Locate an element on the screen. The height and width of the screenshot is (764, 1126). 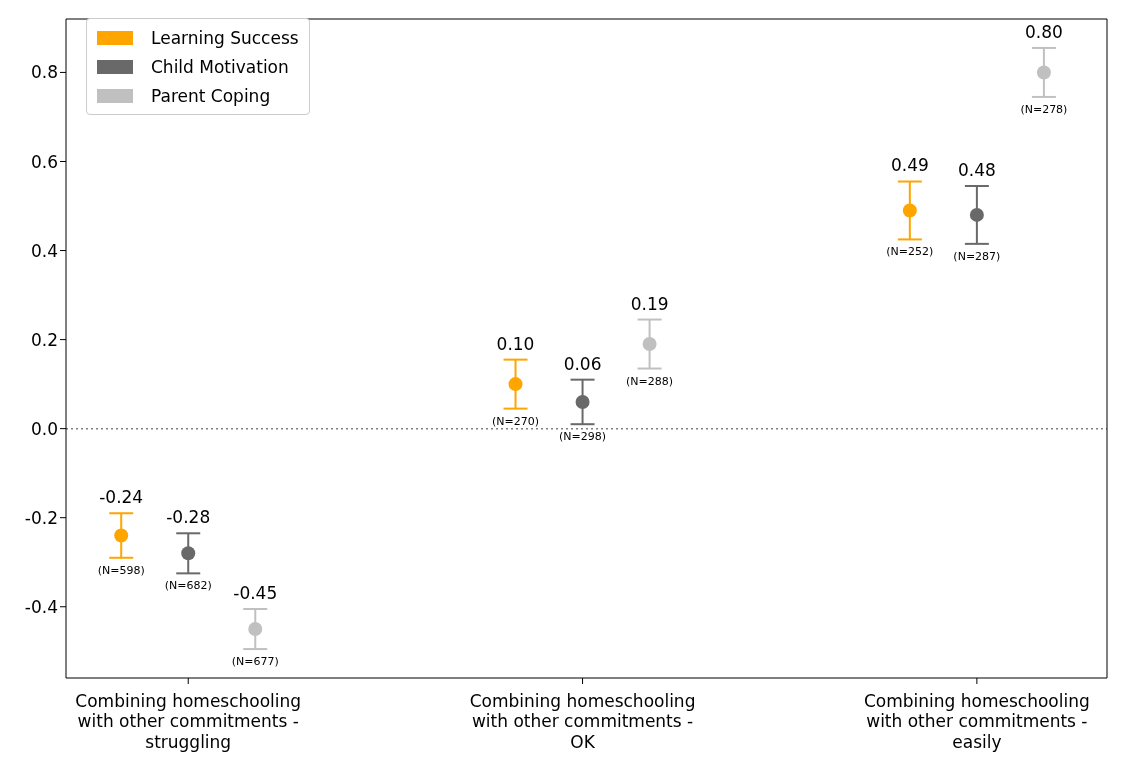
y-tick-label: 0.8 is located at coordinates (44, 72).